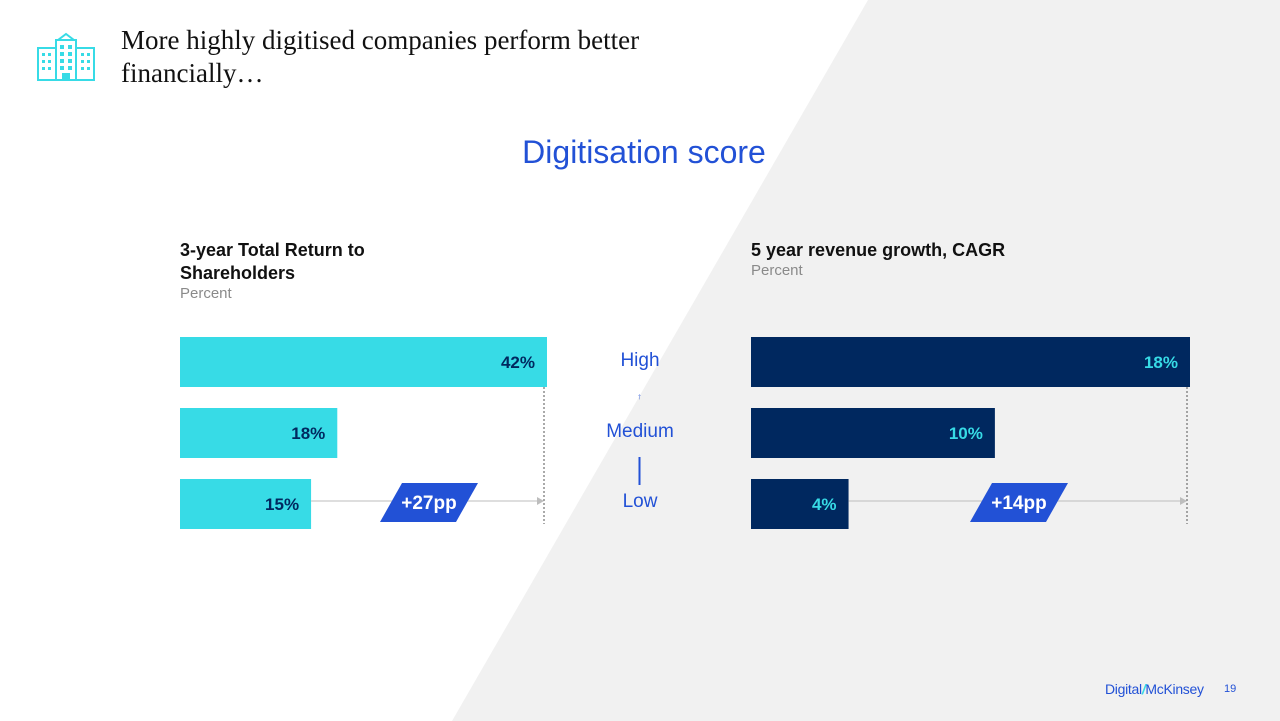 This screenshot has height=721, width=1280. I want to click on tsr-bar-medium, so click(259, 433).